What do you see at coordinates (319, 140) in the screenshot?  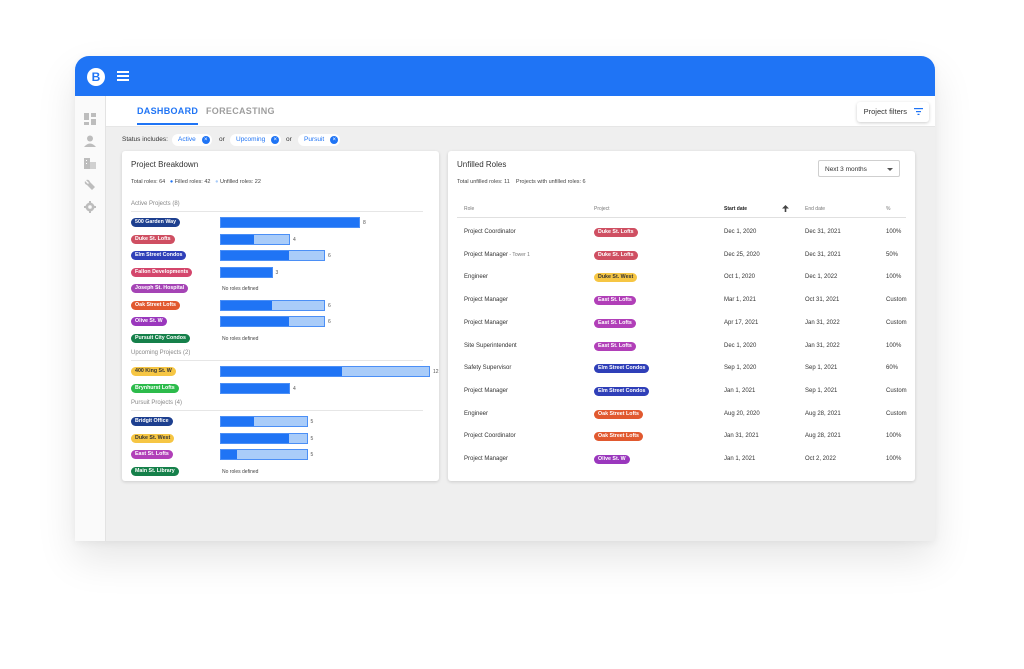 I see `status-chip-pursuit: Pursuit ×` at bounding box center [319, 140].